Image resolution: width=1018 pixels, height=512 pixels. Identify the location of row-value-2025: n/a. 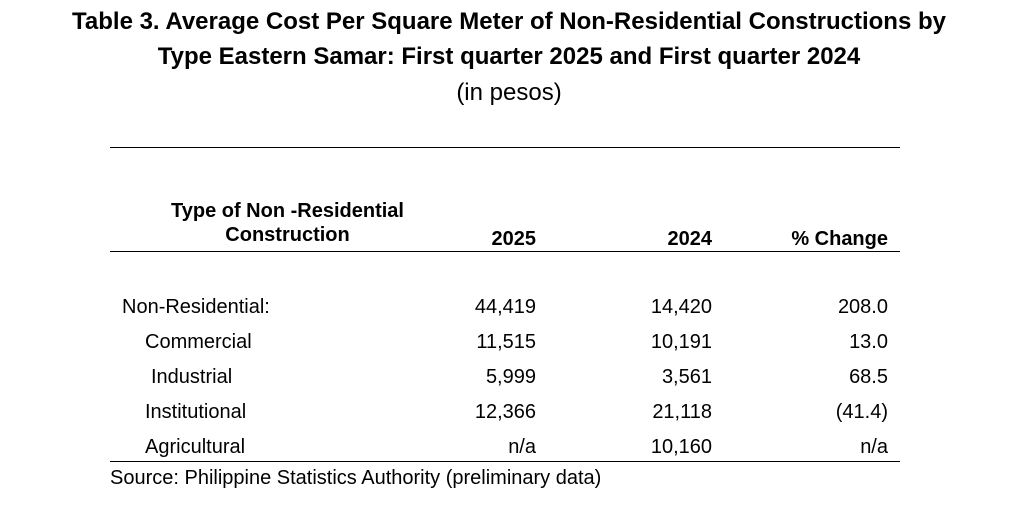
(522, 447).